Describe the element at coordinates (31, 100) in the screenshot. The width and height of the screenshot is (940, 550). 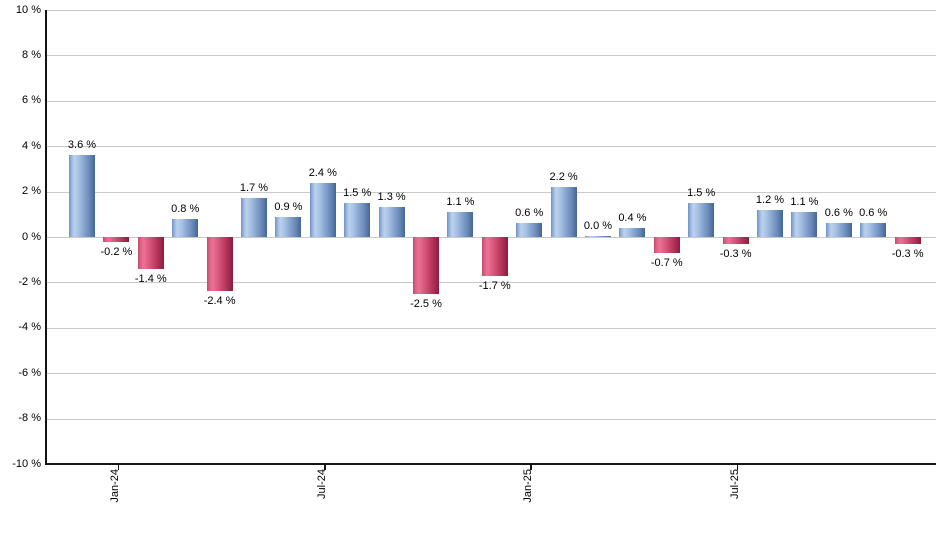
I see `y-axis-label: 6 %` at that location.